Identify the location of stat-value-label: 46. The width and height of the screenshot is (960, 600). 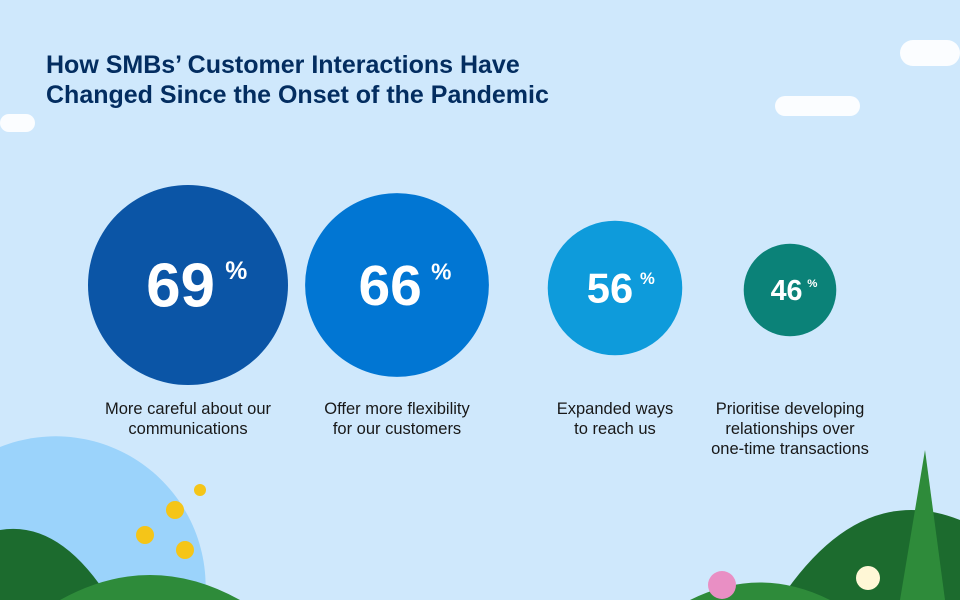
(787, 291).